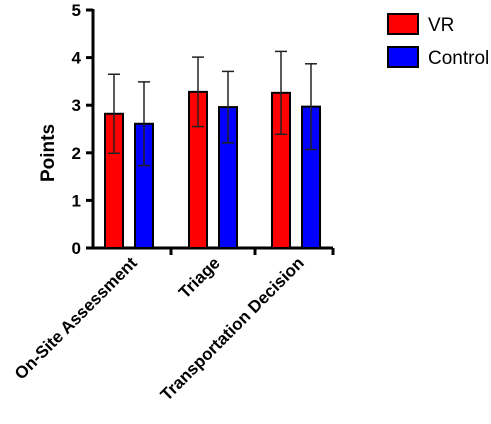 The height and width of the screenshot is (424, 491). Describe the element at coordinates (403, 24) in the screenshot. I see `legend-swatch-vr` at that location.